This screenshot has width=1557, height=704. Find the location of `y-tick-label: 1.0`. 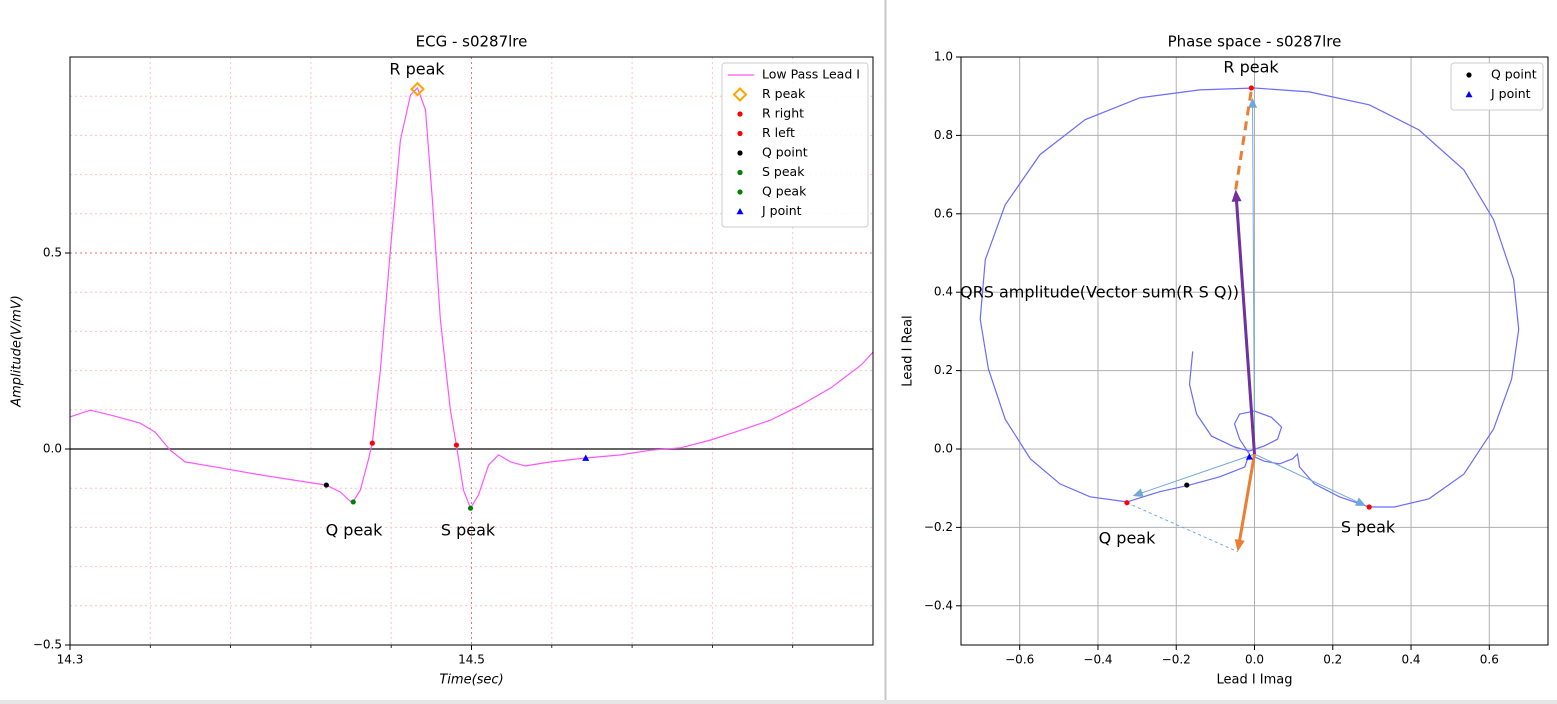

y-tick-label: 1.0 is located at coordinates (943, 57).